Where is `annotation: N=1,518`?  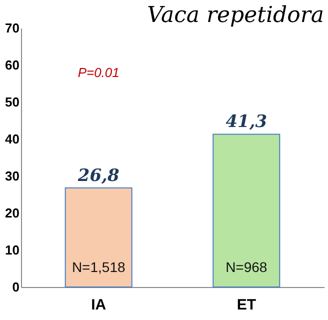 annotation: N=1,518 is located at coordinates (99, 267).